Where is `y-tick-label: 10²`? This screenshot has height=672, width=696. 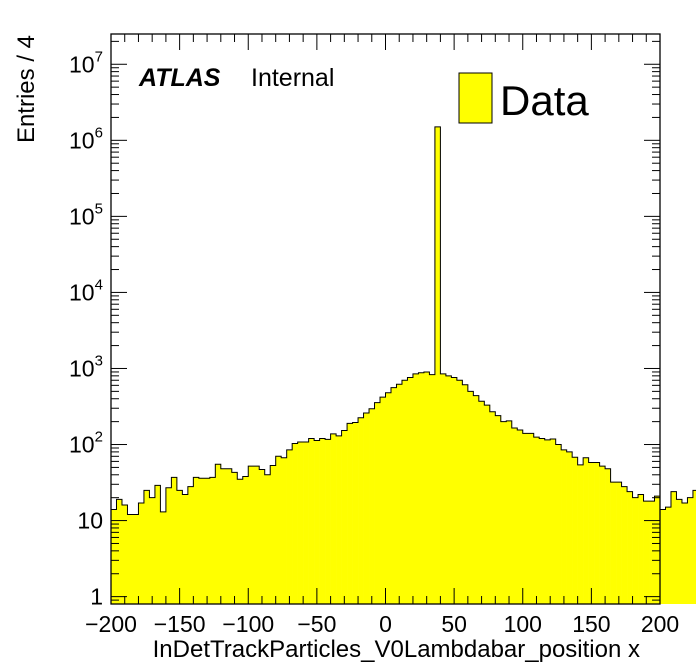 y-tick-label: 10² is located at coordinates (86, 443).